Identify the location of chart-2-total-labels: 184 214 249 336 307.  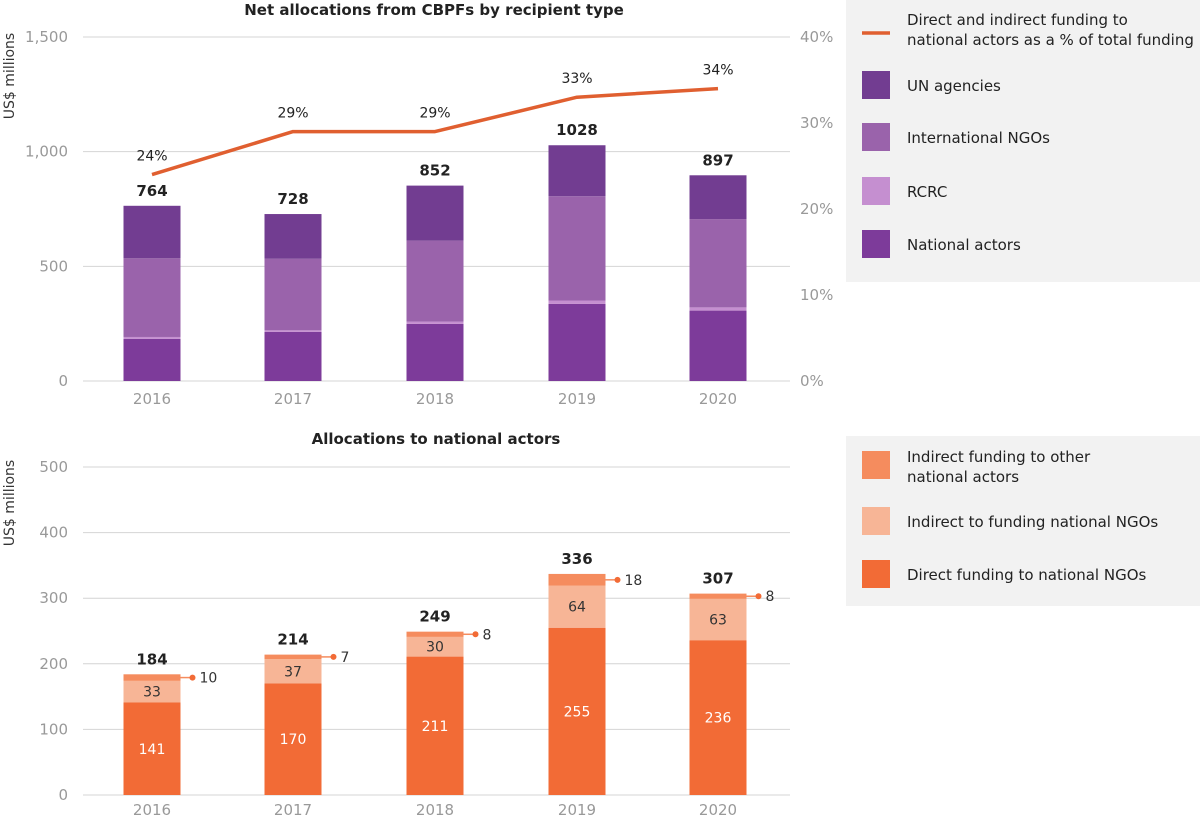
(434, 609).